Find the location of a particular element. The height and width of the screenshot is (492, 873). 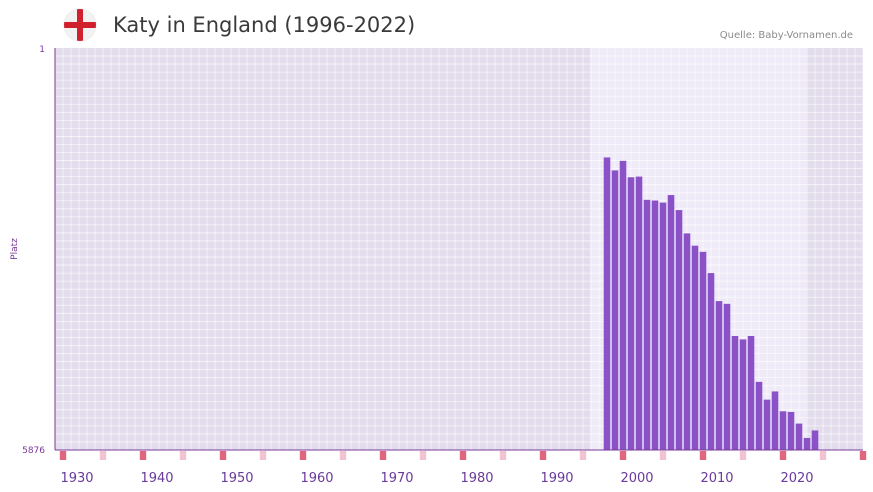

bar-2018 is located at coordinates (783, 430).